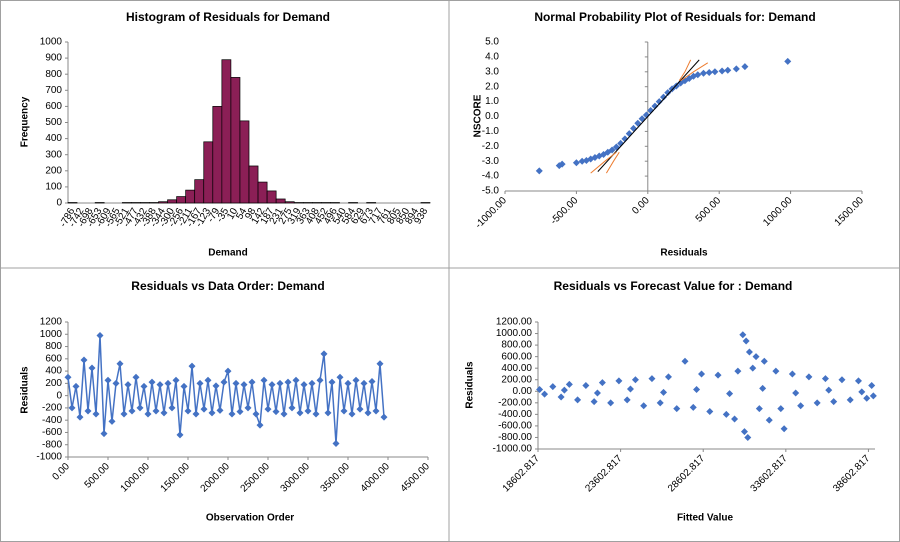 The height and width of the screenshot is (542, 900). I want to click on y-tick-label: -5.0, so click(491, 191).